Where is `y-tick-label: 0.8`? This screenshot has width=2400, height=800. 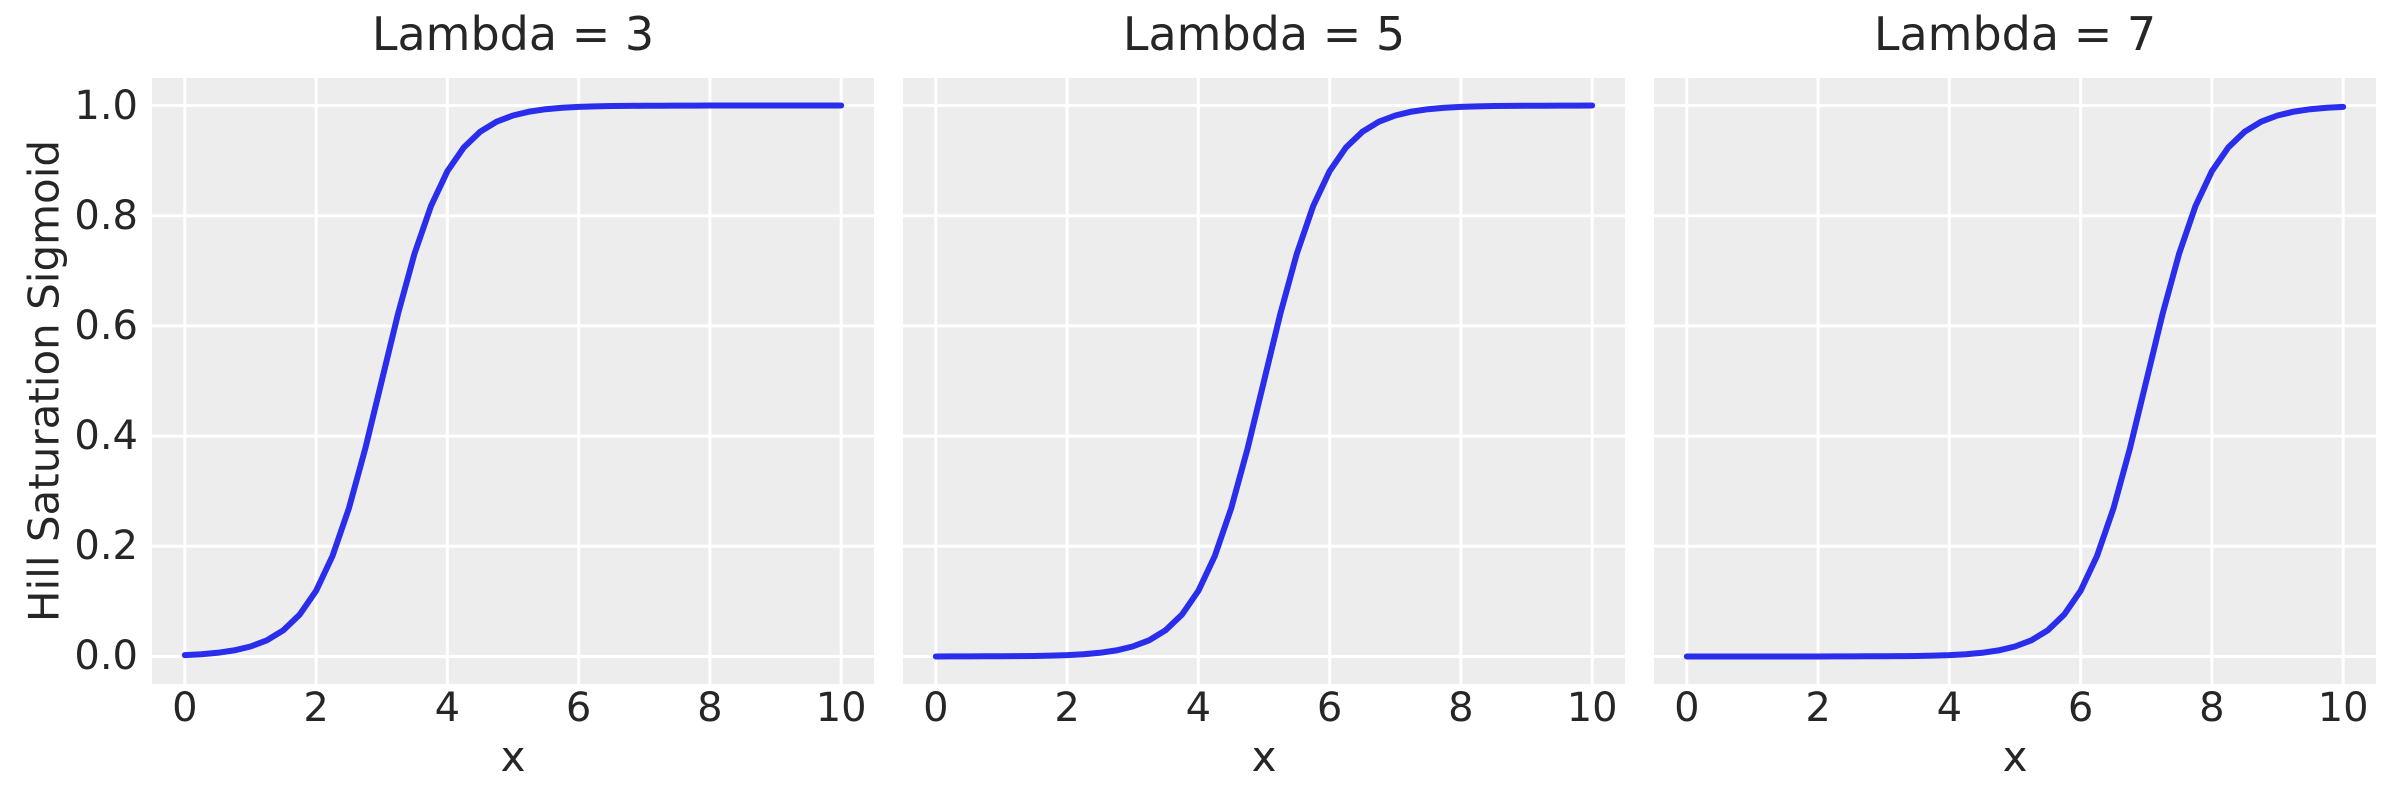 y-tick-label: 0.8 is located at coordinates (106, 215).